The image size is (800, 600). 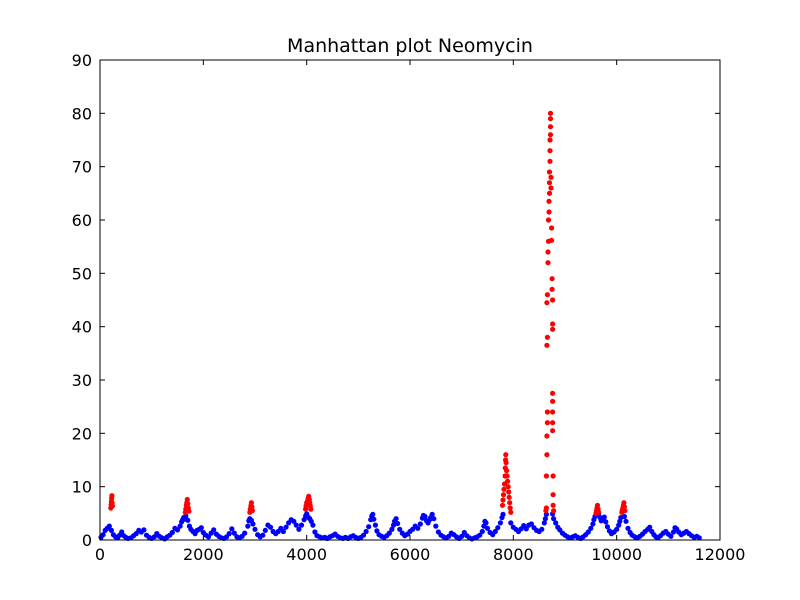 What do you see at coordinates (87, 540) in the screenshot?
I see `y-tick-label: 0` at bounding box center [87, 540].